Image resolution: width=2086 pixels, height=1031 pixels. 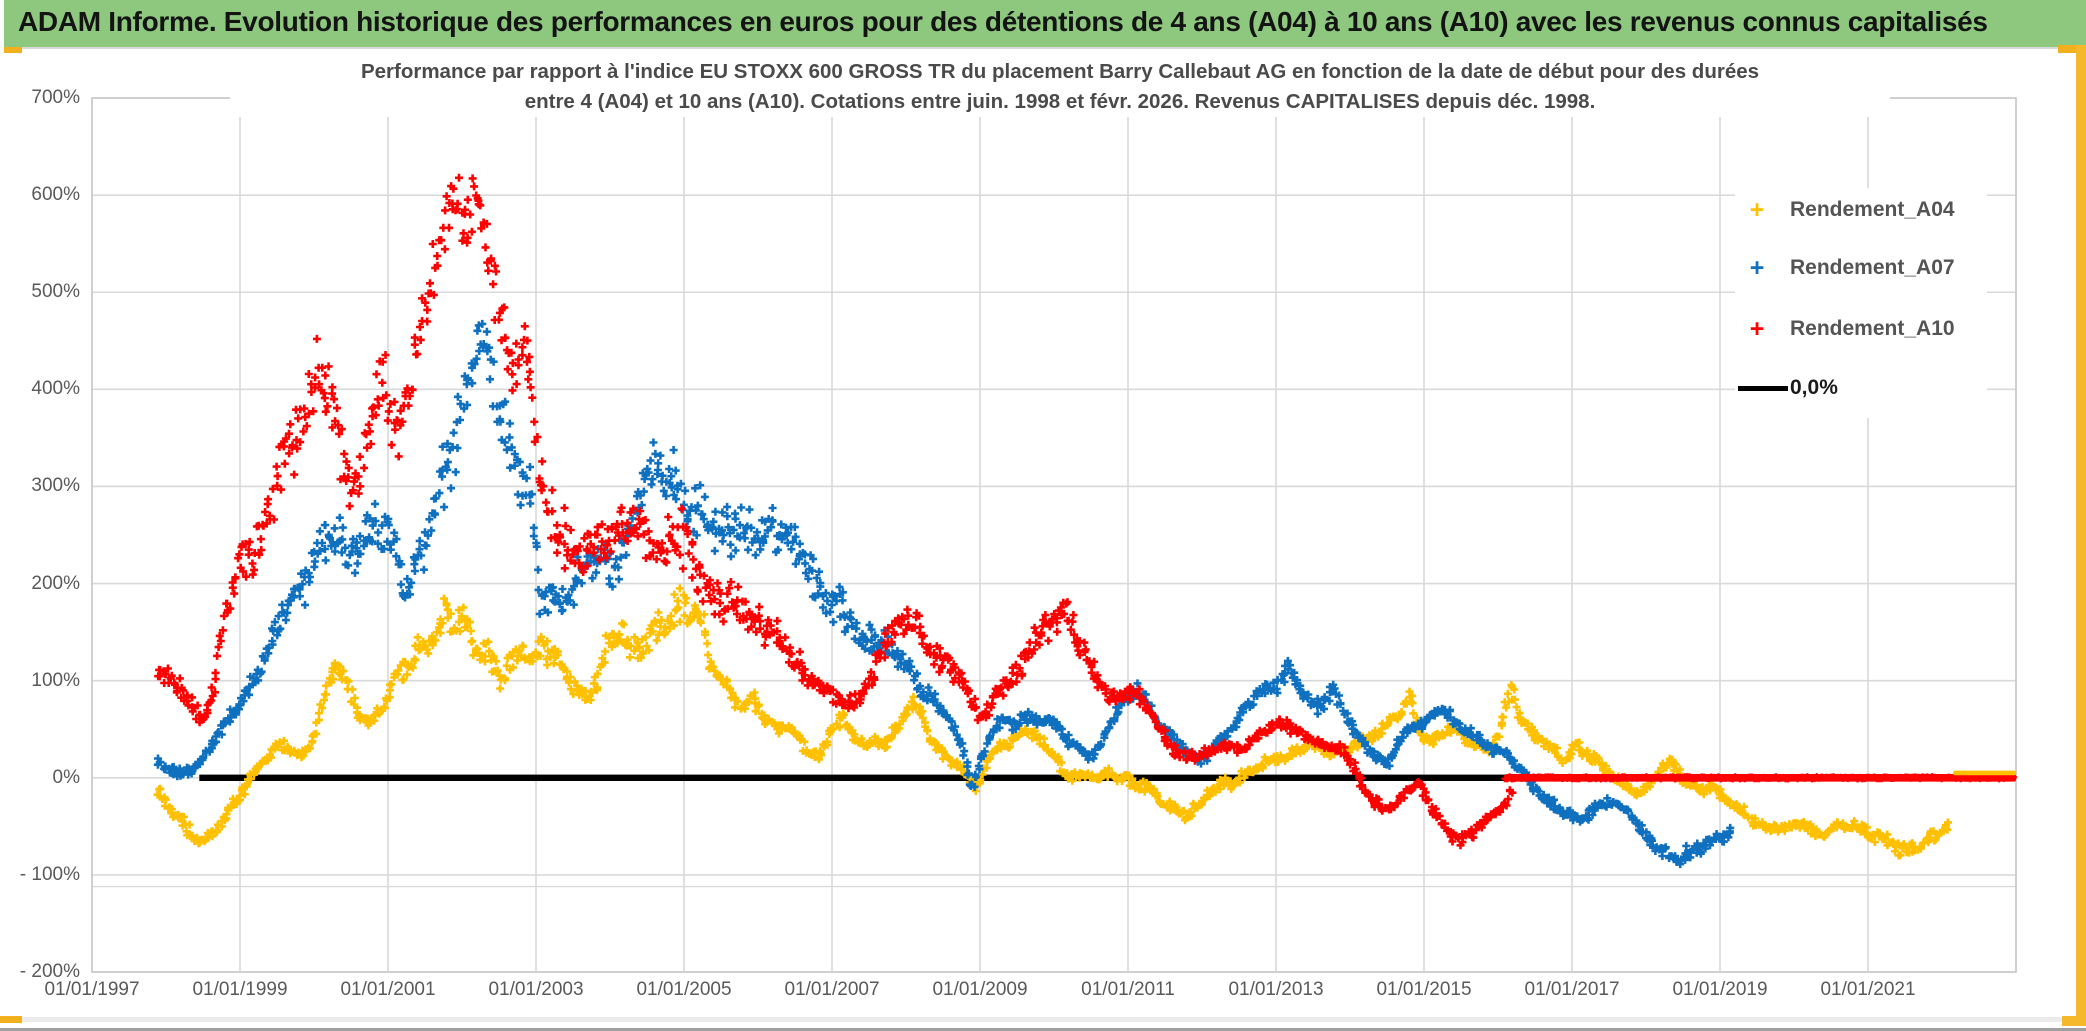 I want to click on x-axis-tick: 01/01/2003, so click(x=536, y=989).